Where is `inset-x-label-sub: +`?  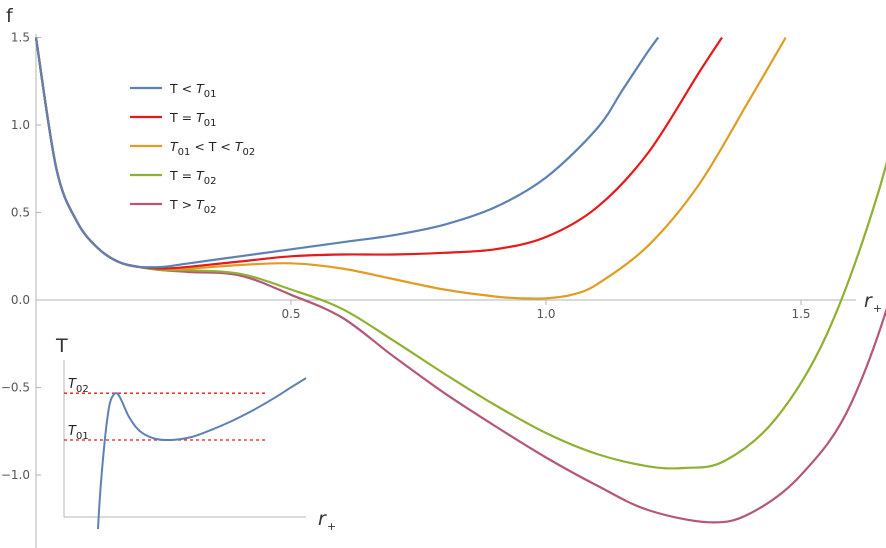
inset-x-label-sub: + is located at coordinates (331, 526).